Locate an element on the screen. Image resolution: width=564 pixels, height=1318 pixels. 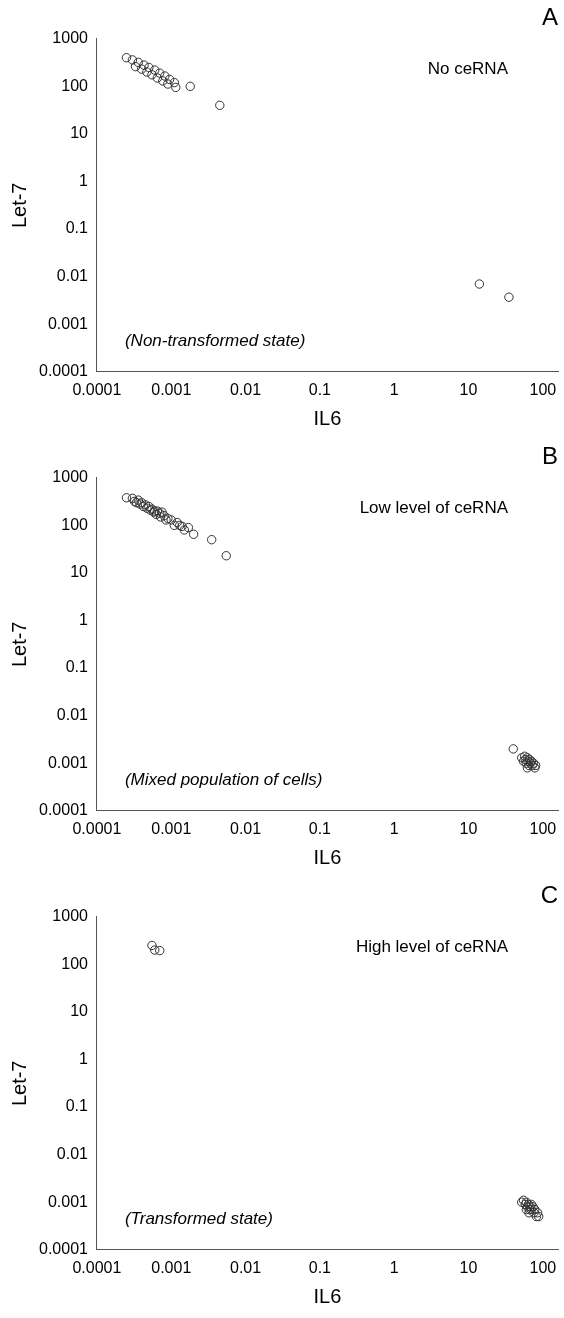
annotation: High level of ceRNA is located at coordinates (432, 946).